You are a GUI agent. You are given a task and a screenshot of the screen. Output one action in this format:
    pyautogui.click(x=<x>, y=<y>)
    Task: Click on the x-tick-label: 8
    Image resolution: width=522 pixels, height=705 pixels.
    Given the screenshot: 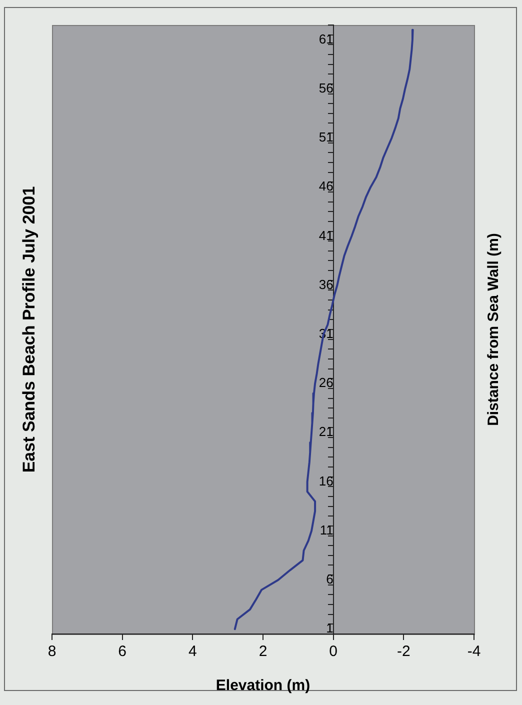 What is the action you would take?
    pyautogui.click(x=52, y=651)
    